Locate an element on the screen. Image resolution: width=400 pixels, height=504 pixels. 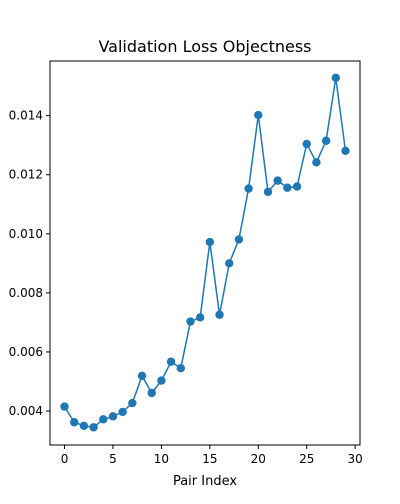
x-tick-label: 5 is located at coordinates (113, 459).